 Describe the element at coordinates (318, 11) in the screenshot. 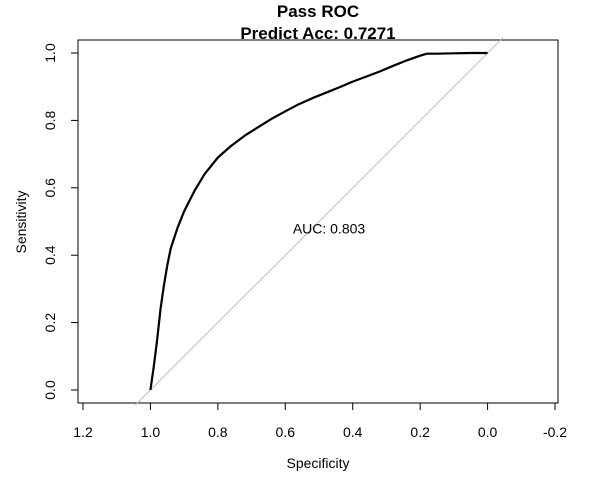

I see `chart-title: Pass ROC` at that location.